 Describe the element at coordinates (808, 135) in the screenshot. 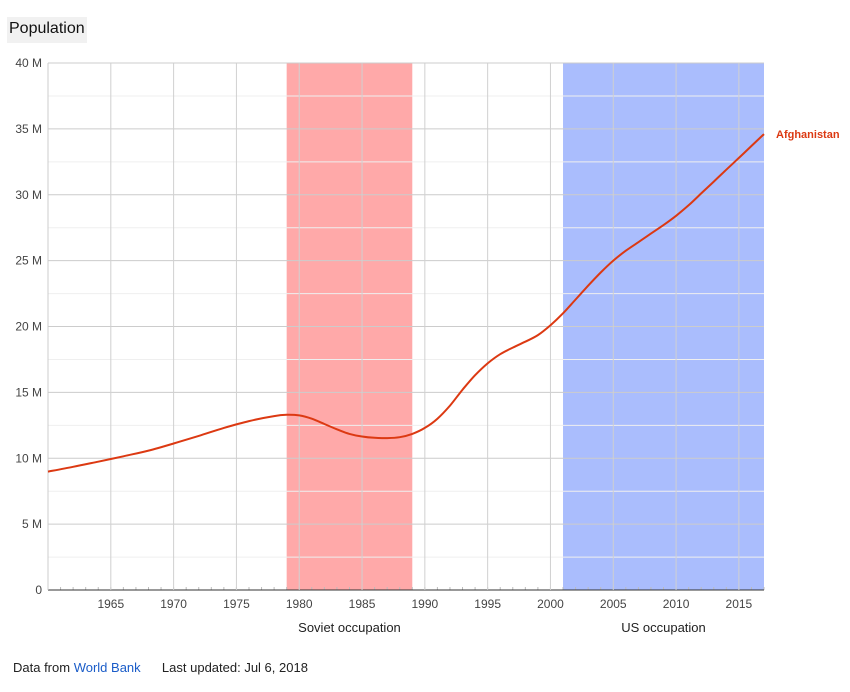

I see `series-label-0: Afghanistan` at that location.